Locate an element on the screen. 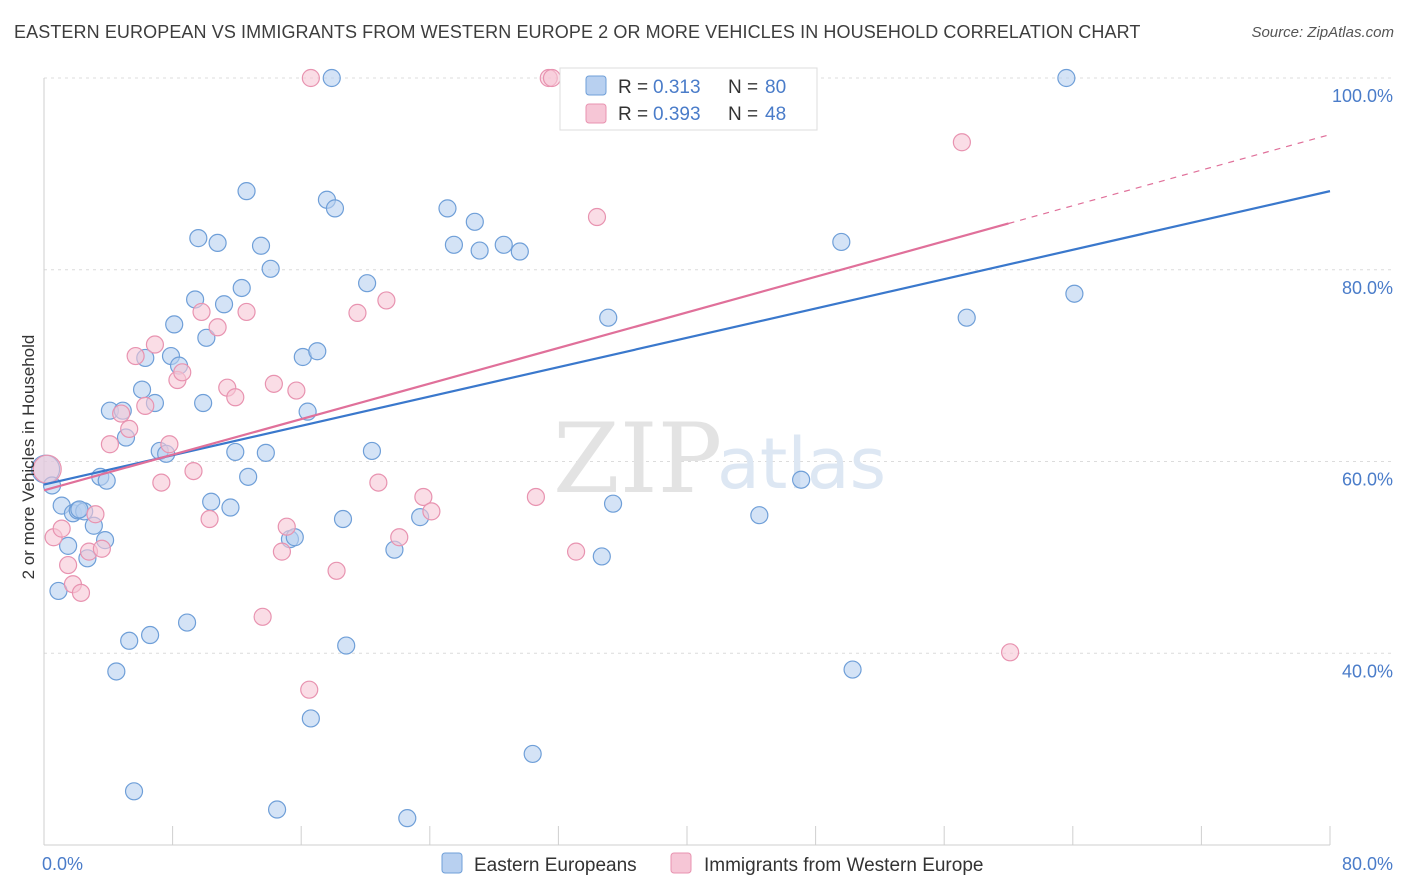 Image resolution: width=1406 pixels, height=892 pixels. legend-n-label-1: N = is located at coordinates (743, 114).